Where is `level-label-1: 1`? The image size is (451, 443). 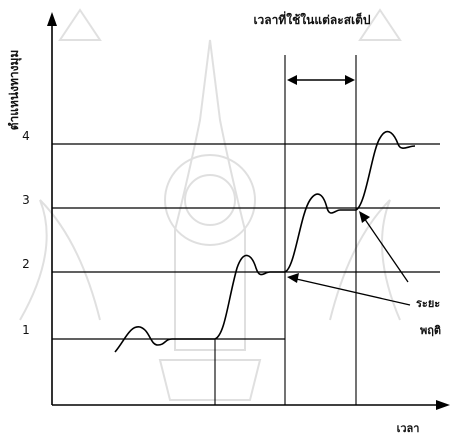 level-label-1: 1 is located at coordinates (26, 330).